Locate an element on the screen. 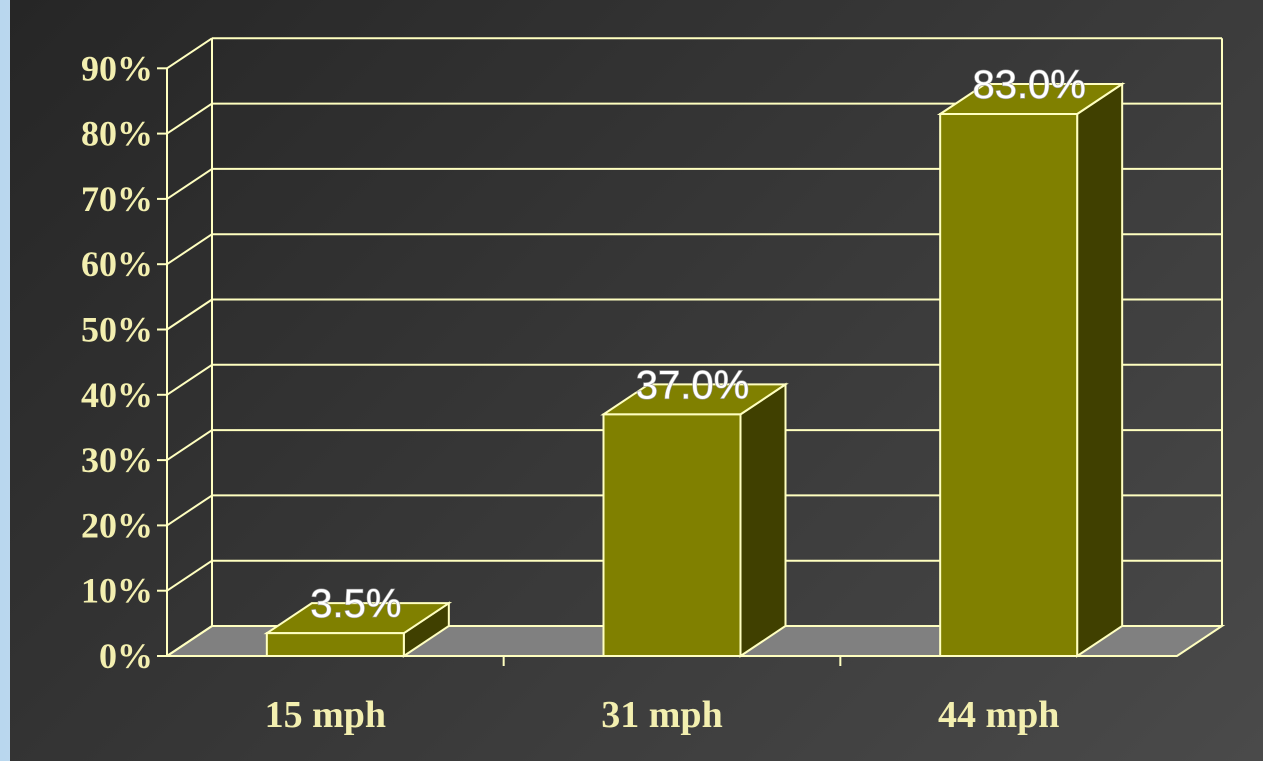 This screenshot has width=1263, height=761. y-tick-label: 90% is located at coordinates (117, 68).